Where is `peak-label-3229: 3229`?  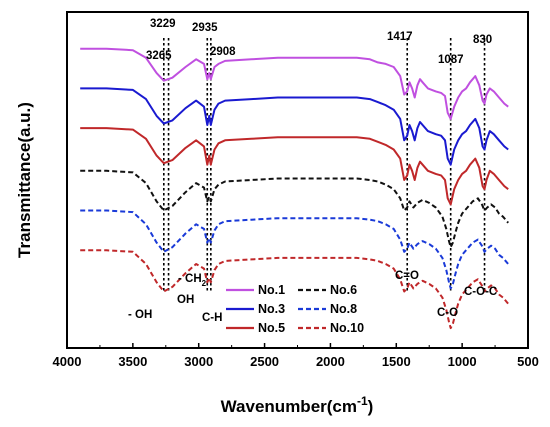
peak-label-3229: 3229 is located at coordinates (163, 24).